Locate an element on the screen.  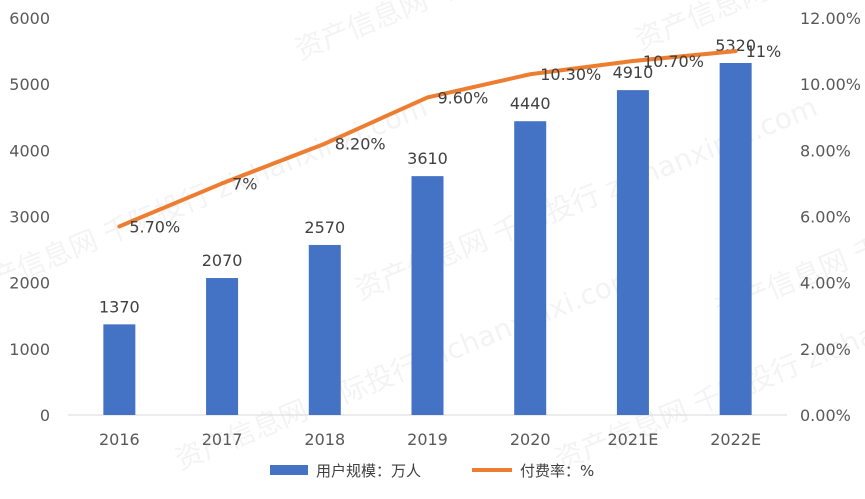
rate-value-label: 9.60% is located at coordinates (463, 97).